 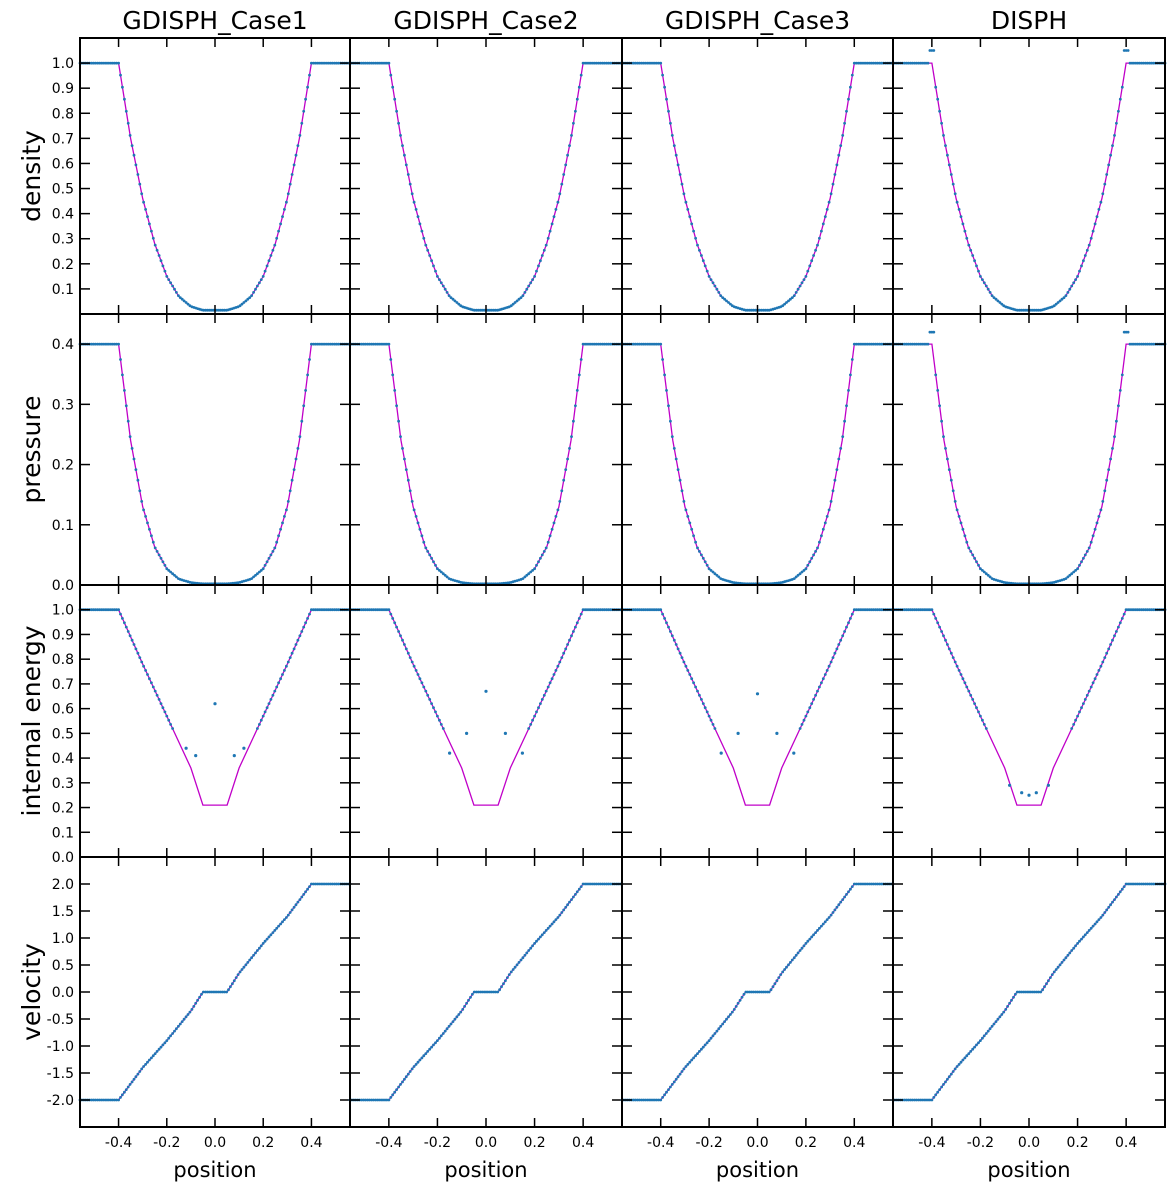 What do you see at coordinates (1029, 176) in the screenshot?
I see `panel-frame` at bounding box center [1029, 176].